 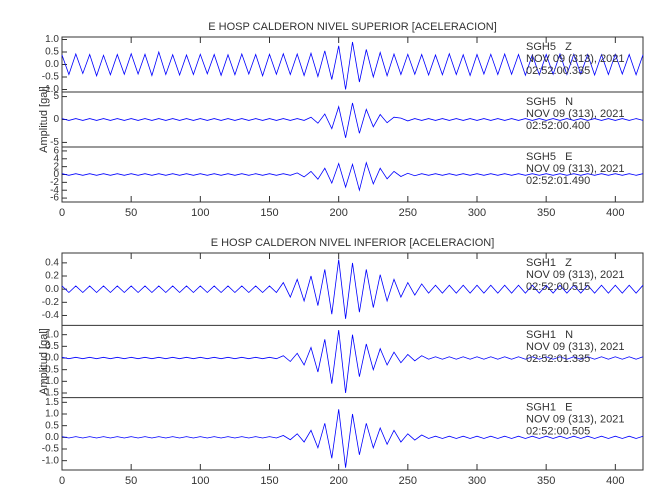 I want to click on y-tick-label: 1.5, so click(x=52, y=402).